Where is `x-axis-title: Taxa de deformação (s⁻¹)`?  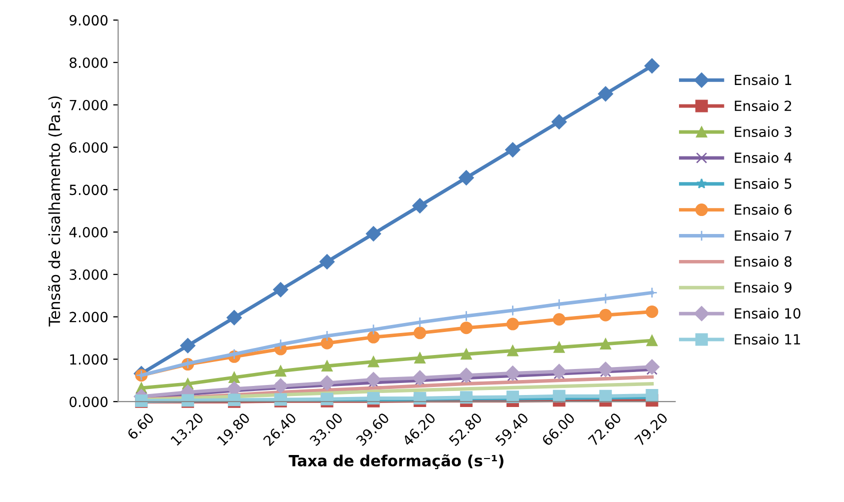 x-axis-title: Taxa de deformação (s⁻¹) is located at coordinates (396, 462).